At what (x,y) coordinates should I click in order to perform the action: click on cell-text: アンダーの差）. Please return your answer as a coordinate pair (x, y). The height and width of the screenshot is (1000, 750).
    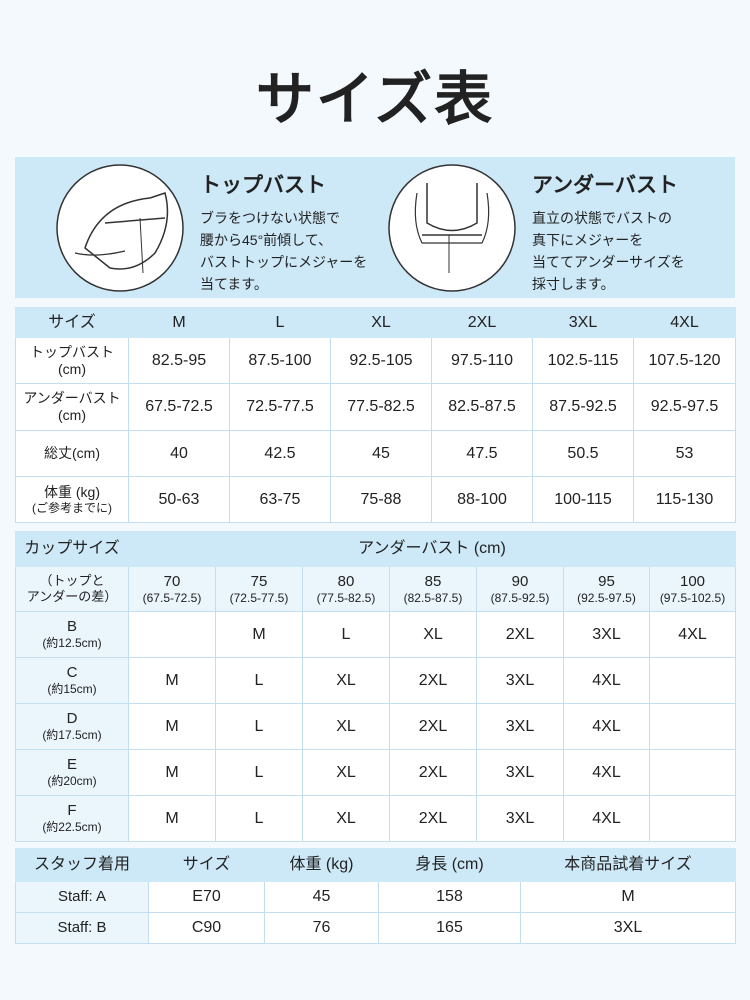
    Looking at the image, I should click on (72, 596).